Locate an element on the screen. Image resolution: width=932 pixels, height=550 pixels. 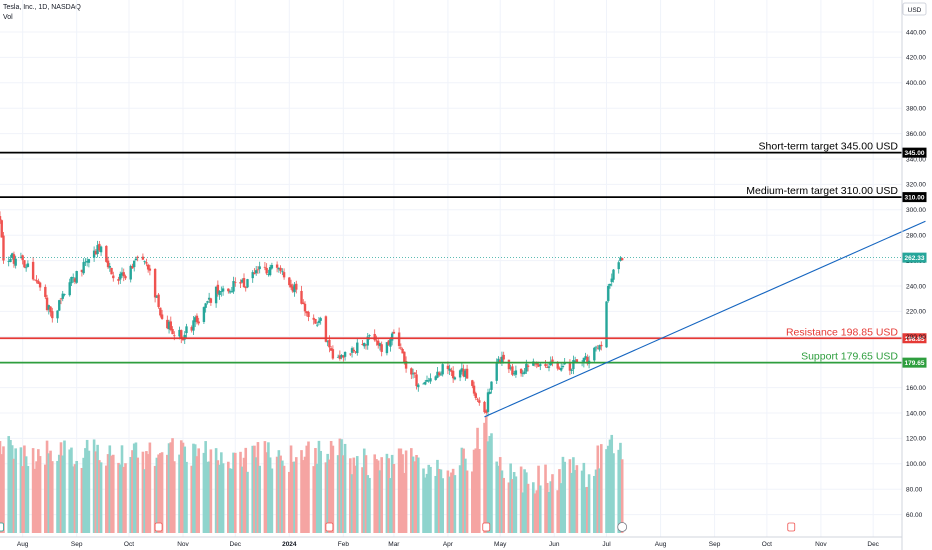
currency-label: USD is located at coordinates (915, 10).